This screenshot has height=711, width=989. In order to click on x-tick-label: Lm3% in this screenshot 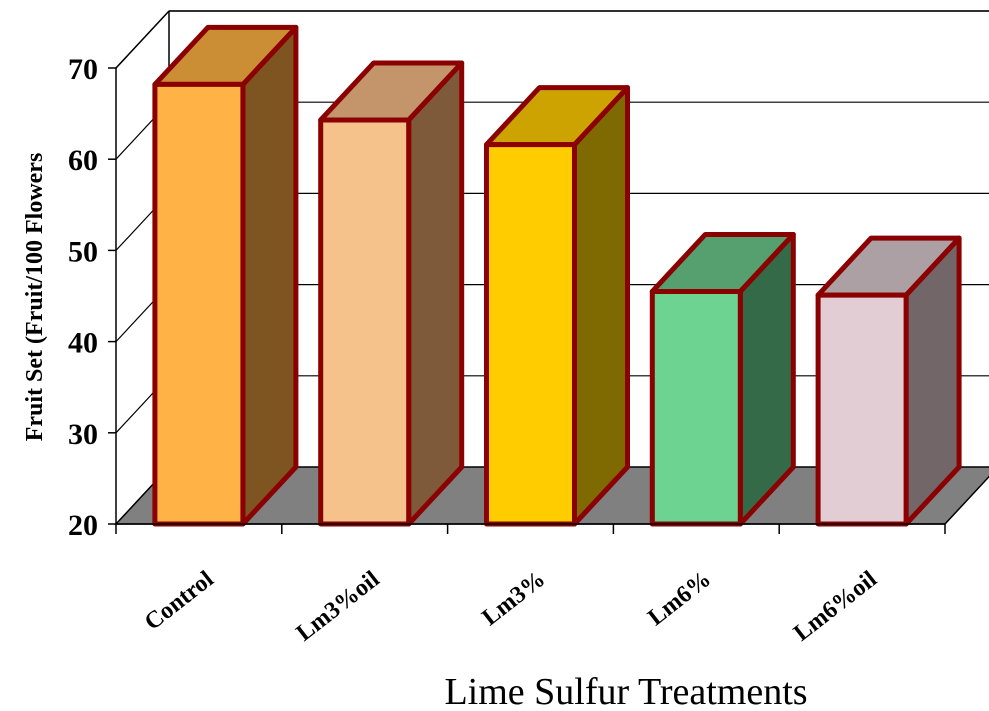, I will do `click(513, 598)`.